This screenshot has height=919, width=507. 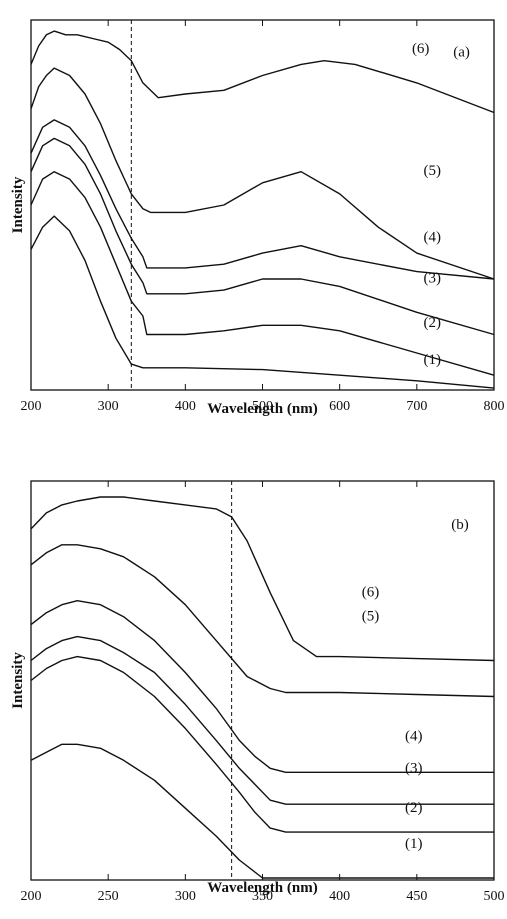 I want to click on panel-a-series-label-6: (6), so click(x=421, y=49).